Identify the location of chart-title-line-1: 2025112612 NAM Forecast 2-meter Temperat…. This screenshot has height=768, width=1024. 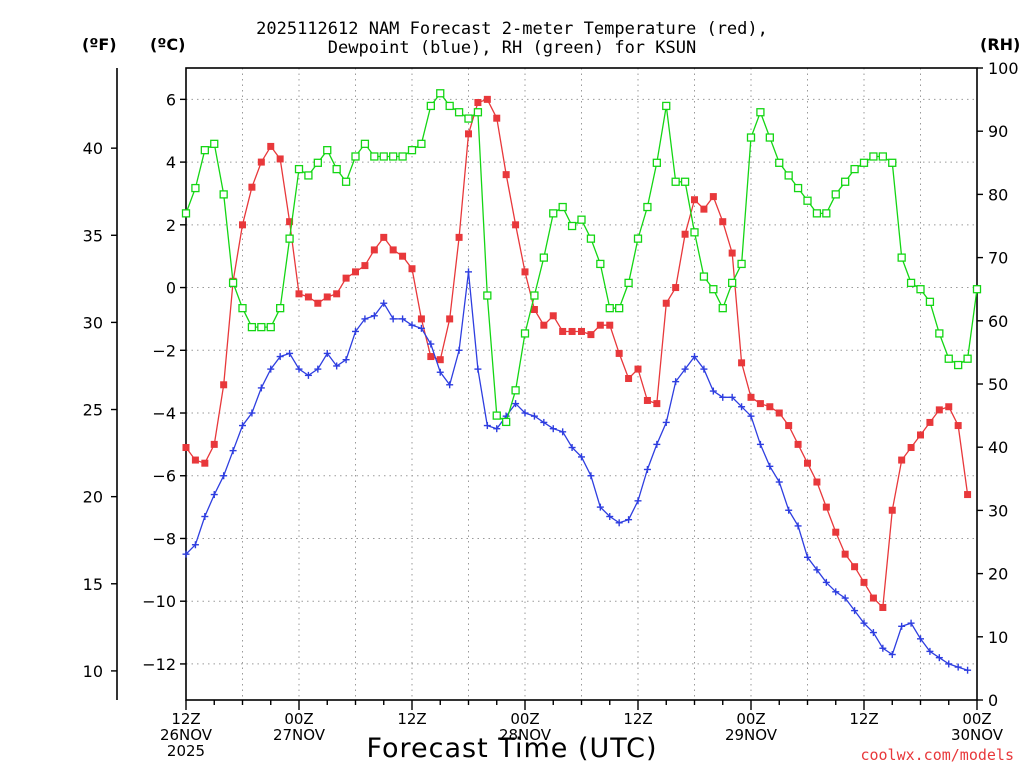
(512, 29).